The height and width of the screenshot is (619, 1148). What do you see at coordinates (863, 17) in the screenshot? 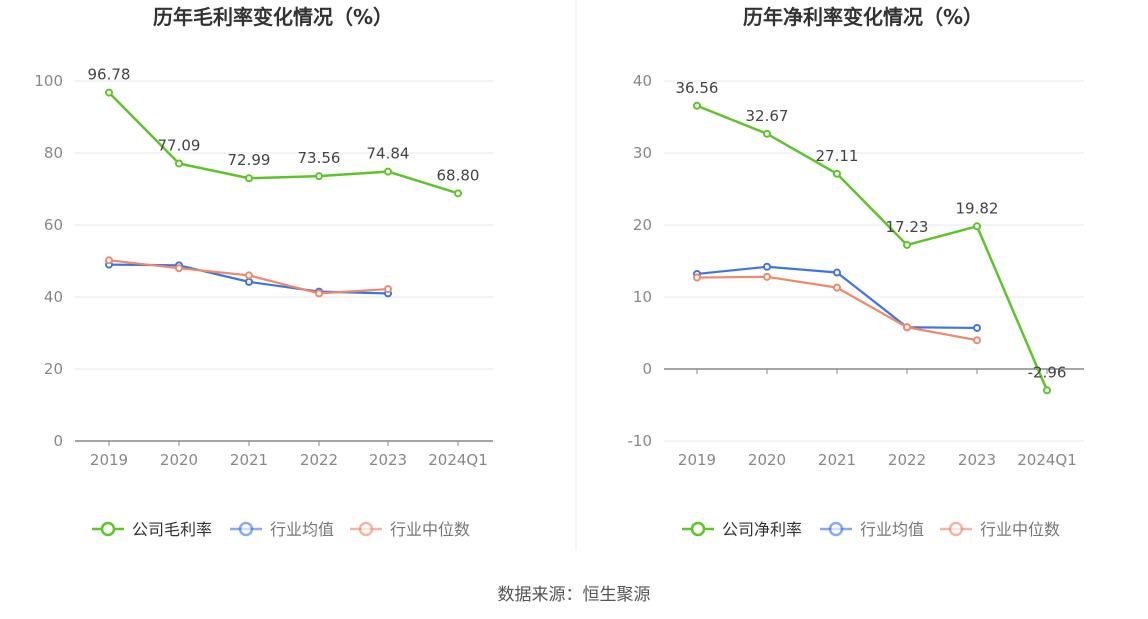
I see `chart-title: 历年净利率变化情况（%）` at bounding box center [863, 17].